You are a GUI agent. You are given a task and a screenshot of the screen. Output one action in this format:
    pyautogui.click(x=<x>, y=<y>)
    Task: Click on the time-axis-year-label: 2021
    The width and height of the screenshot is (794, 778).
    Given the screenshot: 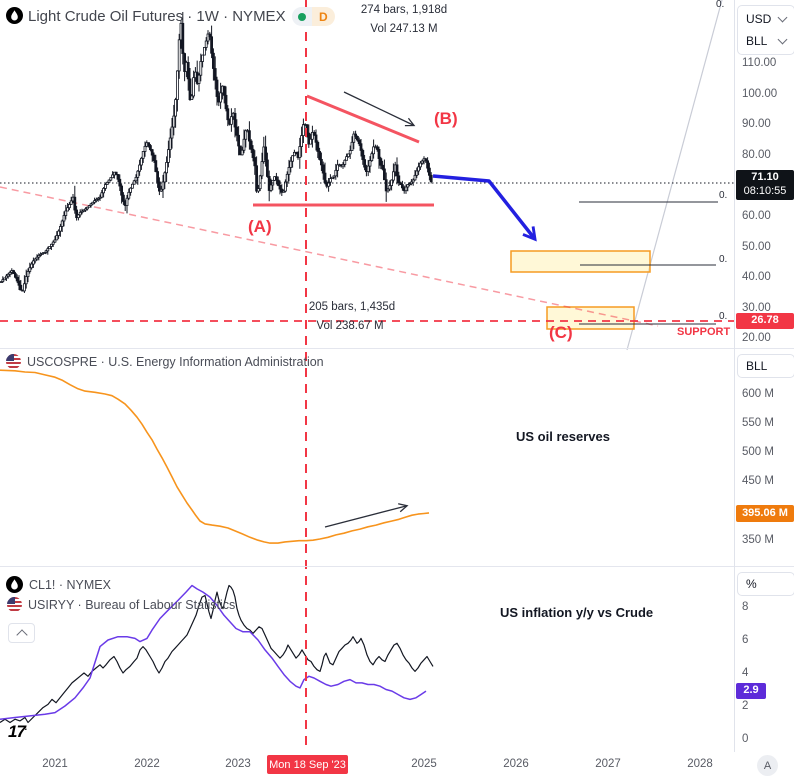 What is the action you would take?
    pyautogui.click(x=55, y=764)
    